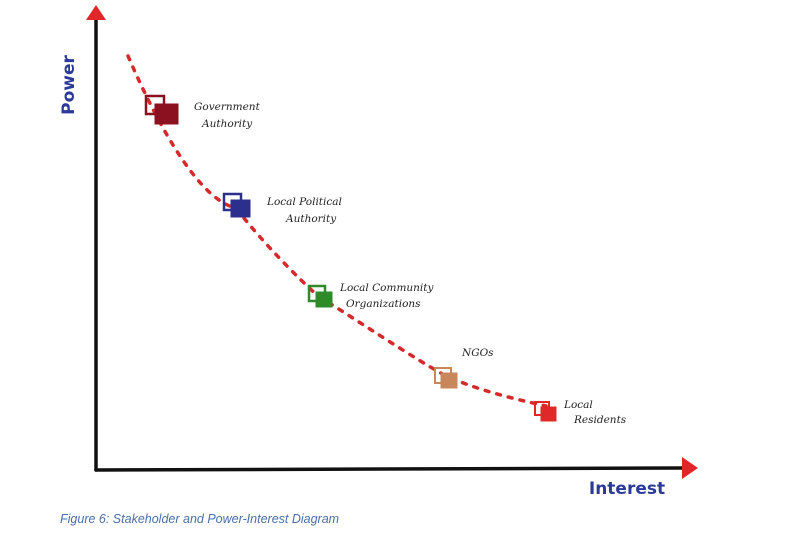  Describe the element at coordinates (595, 412) in the screenshot. I see `local-residents-label: Local Residents` at that location.